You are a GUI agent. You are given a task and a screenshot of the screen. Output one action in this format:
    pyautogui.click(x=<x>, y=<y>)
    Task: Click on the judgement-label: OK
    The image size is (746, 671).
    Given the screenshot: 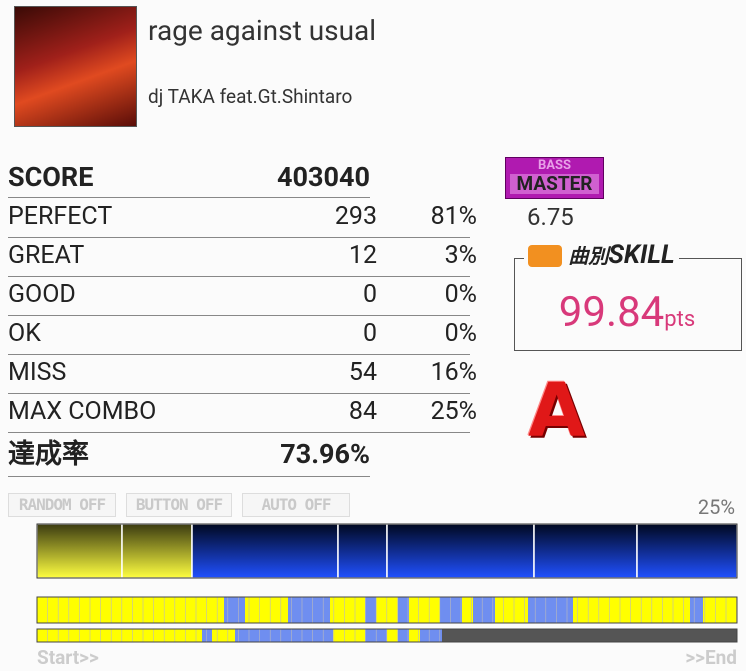 What is the action you would take?
    pyautogui.click(x=24, y=333)
    